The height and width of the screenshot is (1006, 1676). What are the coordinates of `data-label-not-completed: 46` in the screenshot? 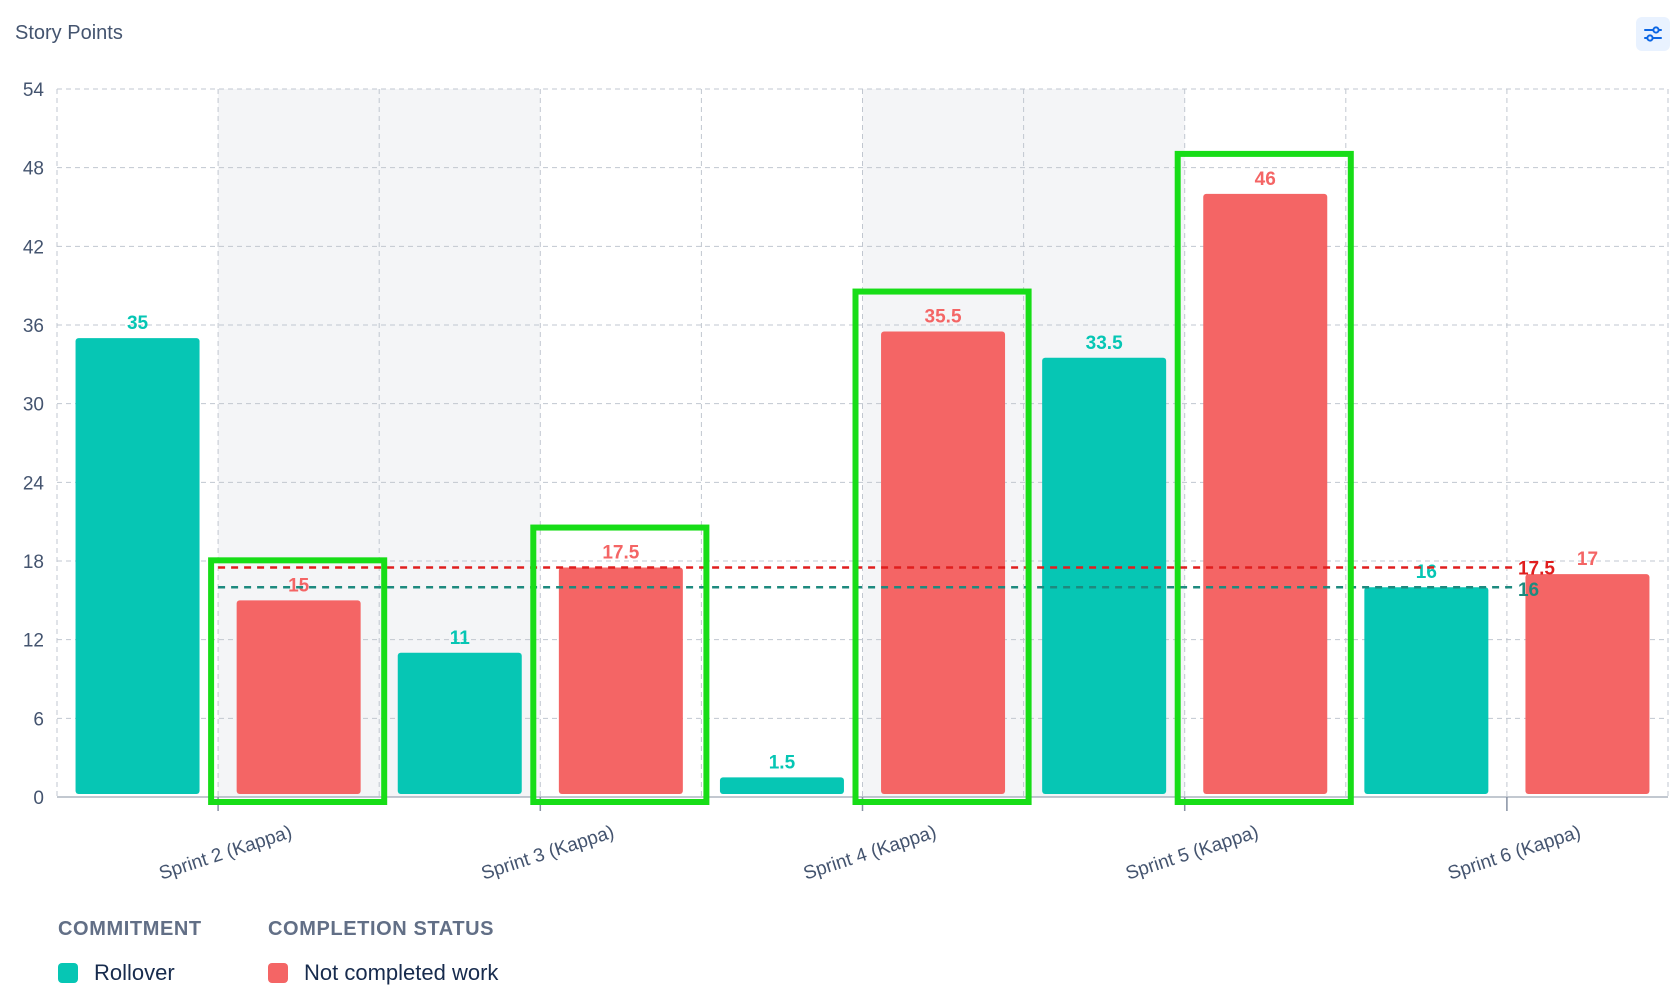 It's located at (1265, 179).